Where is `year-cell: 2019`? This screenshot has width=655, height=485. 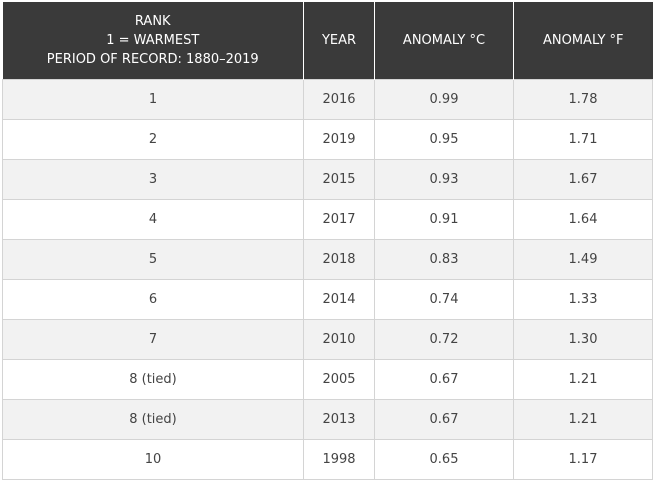
year-cell: 2019 is located at coordinates (339, 139).